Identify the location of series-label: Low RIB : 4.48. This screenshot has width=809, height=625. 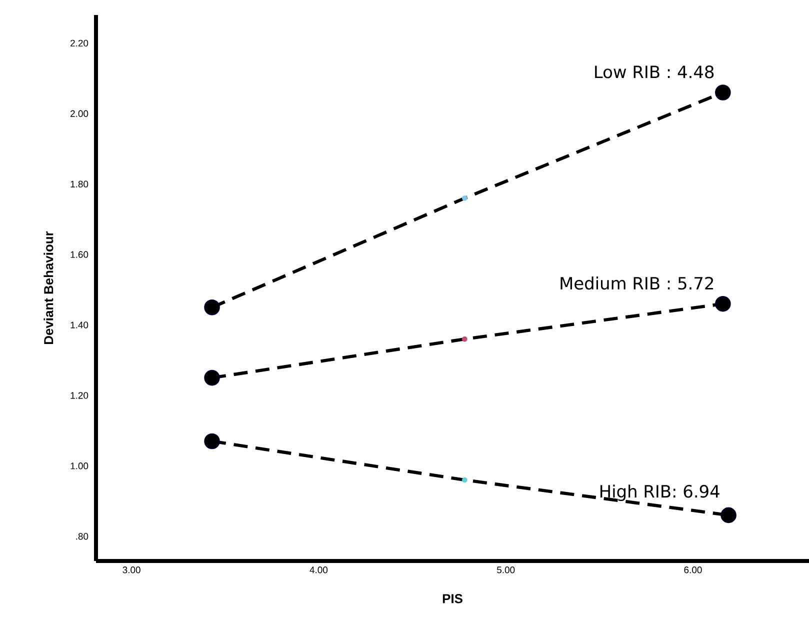
(654, 71).